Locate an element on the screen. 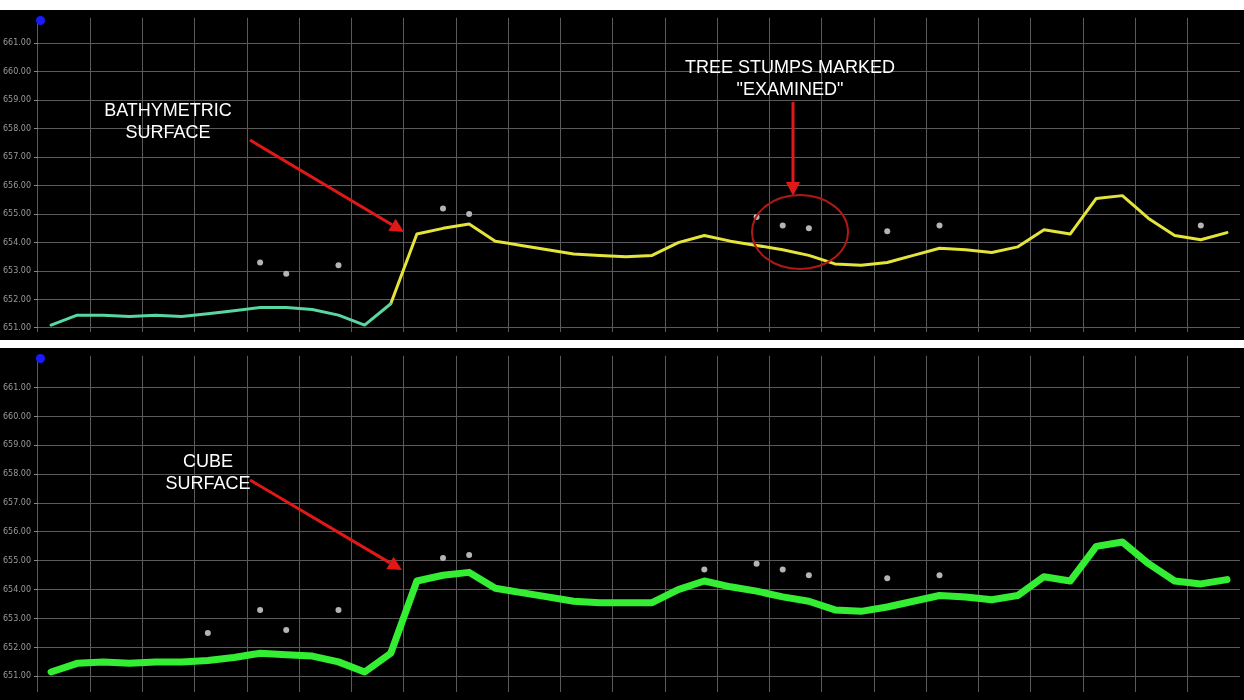  annotation: TREE STUMPS MARKED "EXAMINED" is located at coordinates (790, 78).